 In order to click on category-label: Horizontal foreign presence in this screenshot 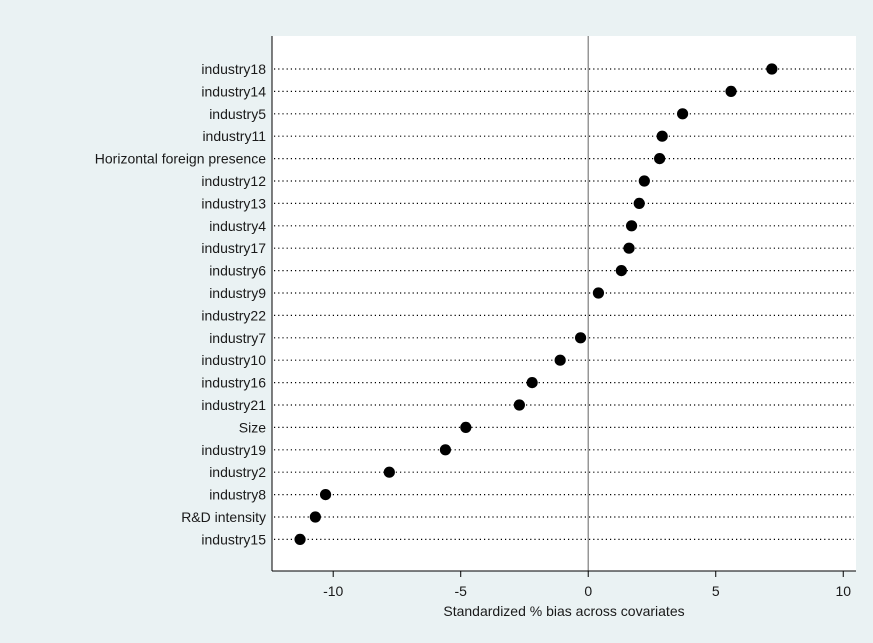, I will do `click(180, 159)`.